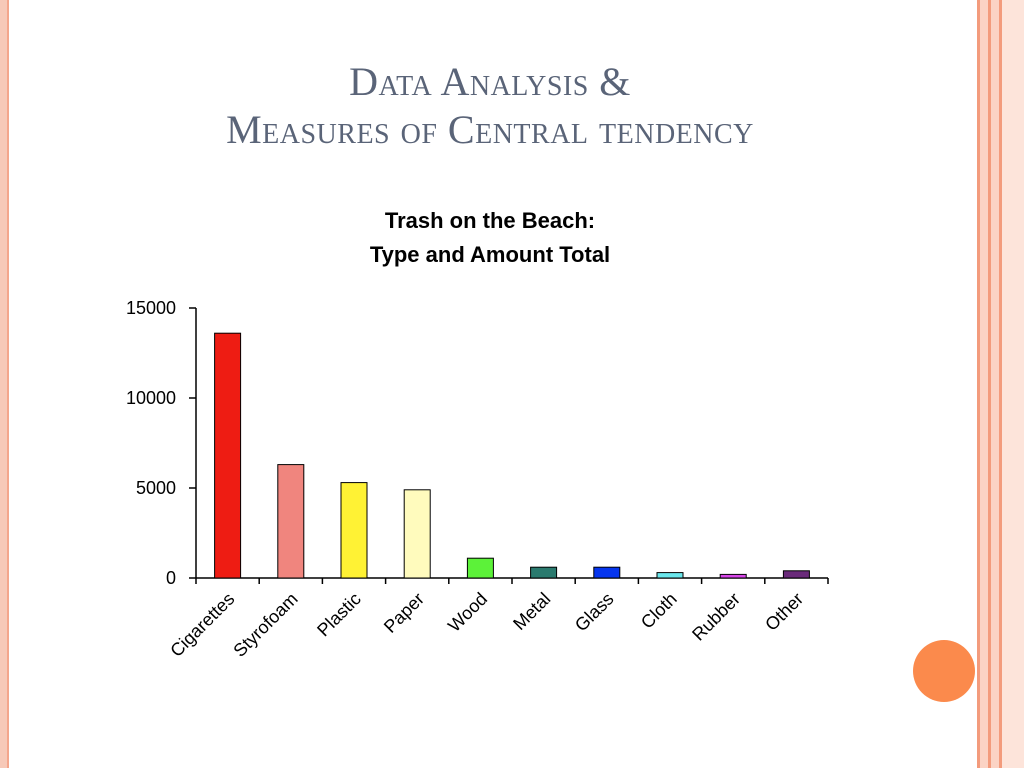  I want to click on bar-cigarettes, so click(228, 455).